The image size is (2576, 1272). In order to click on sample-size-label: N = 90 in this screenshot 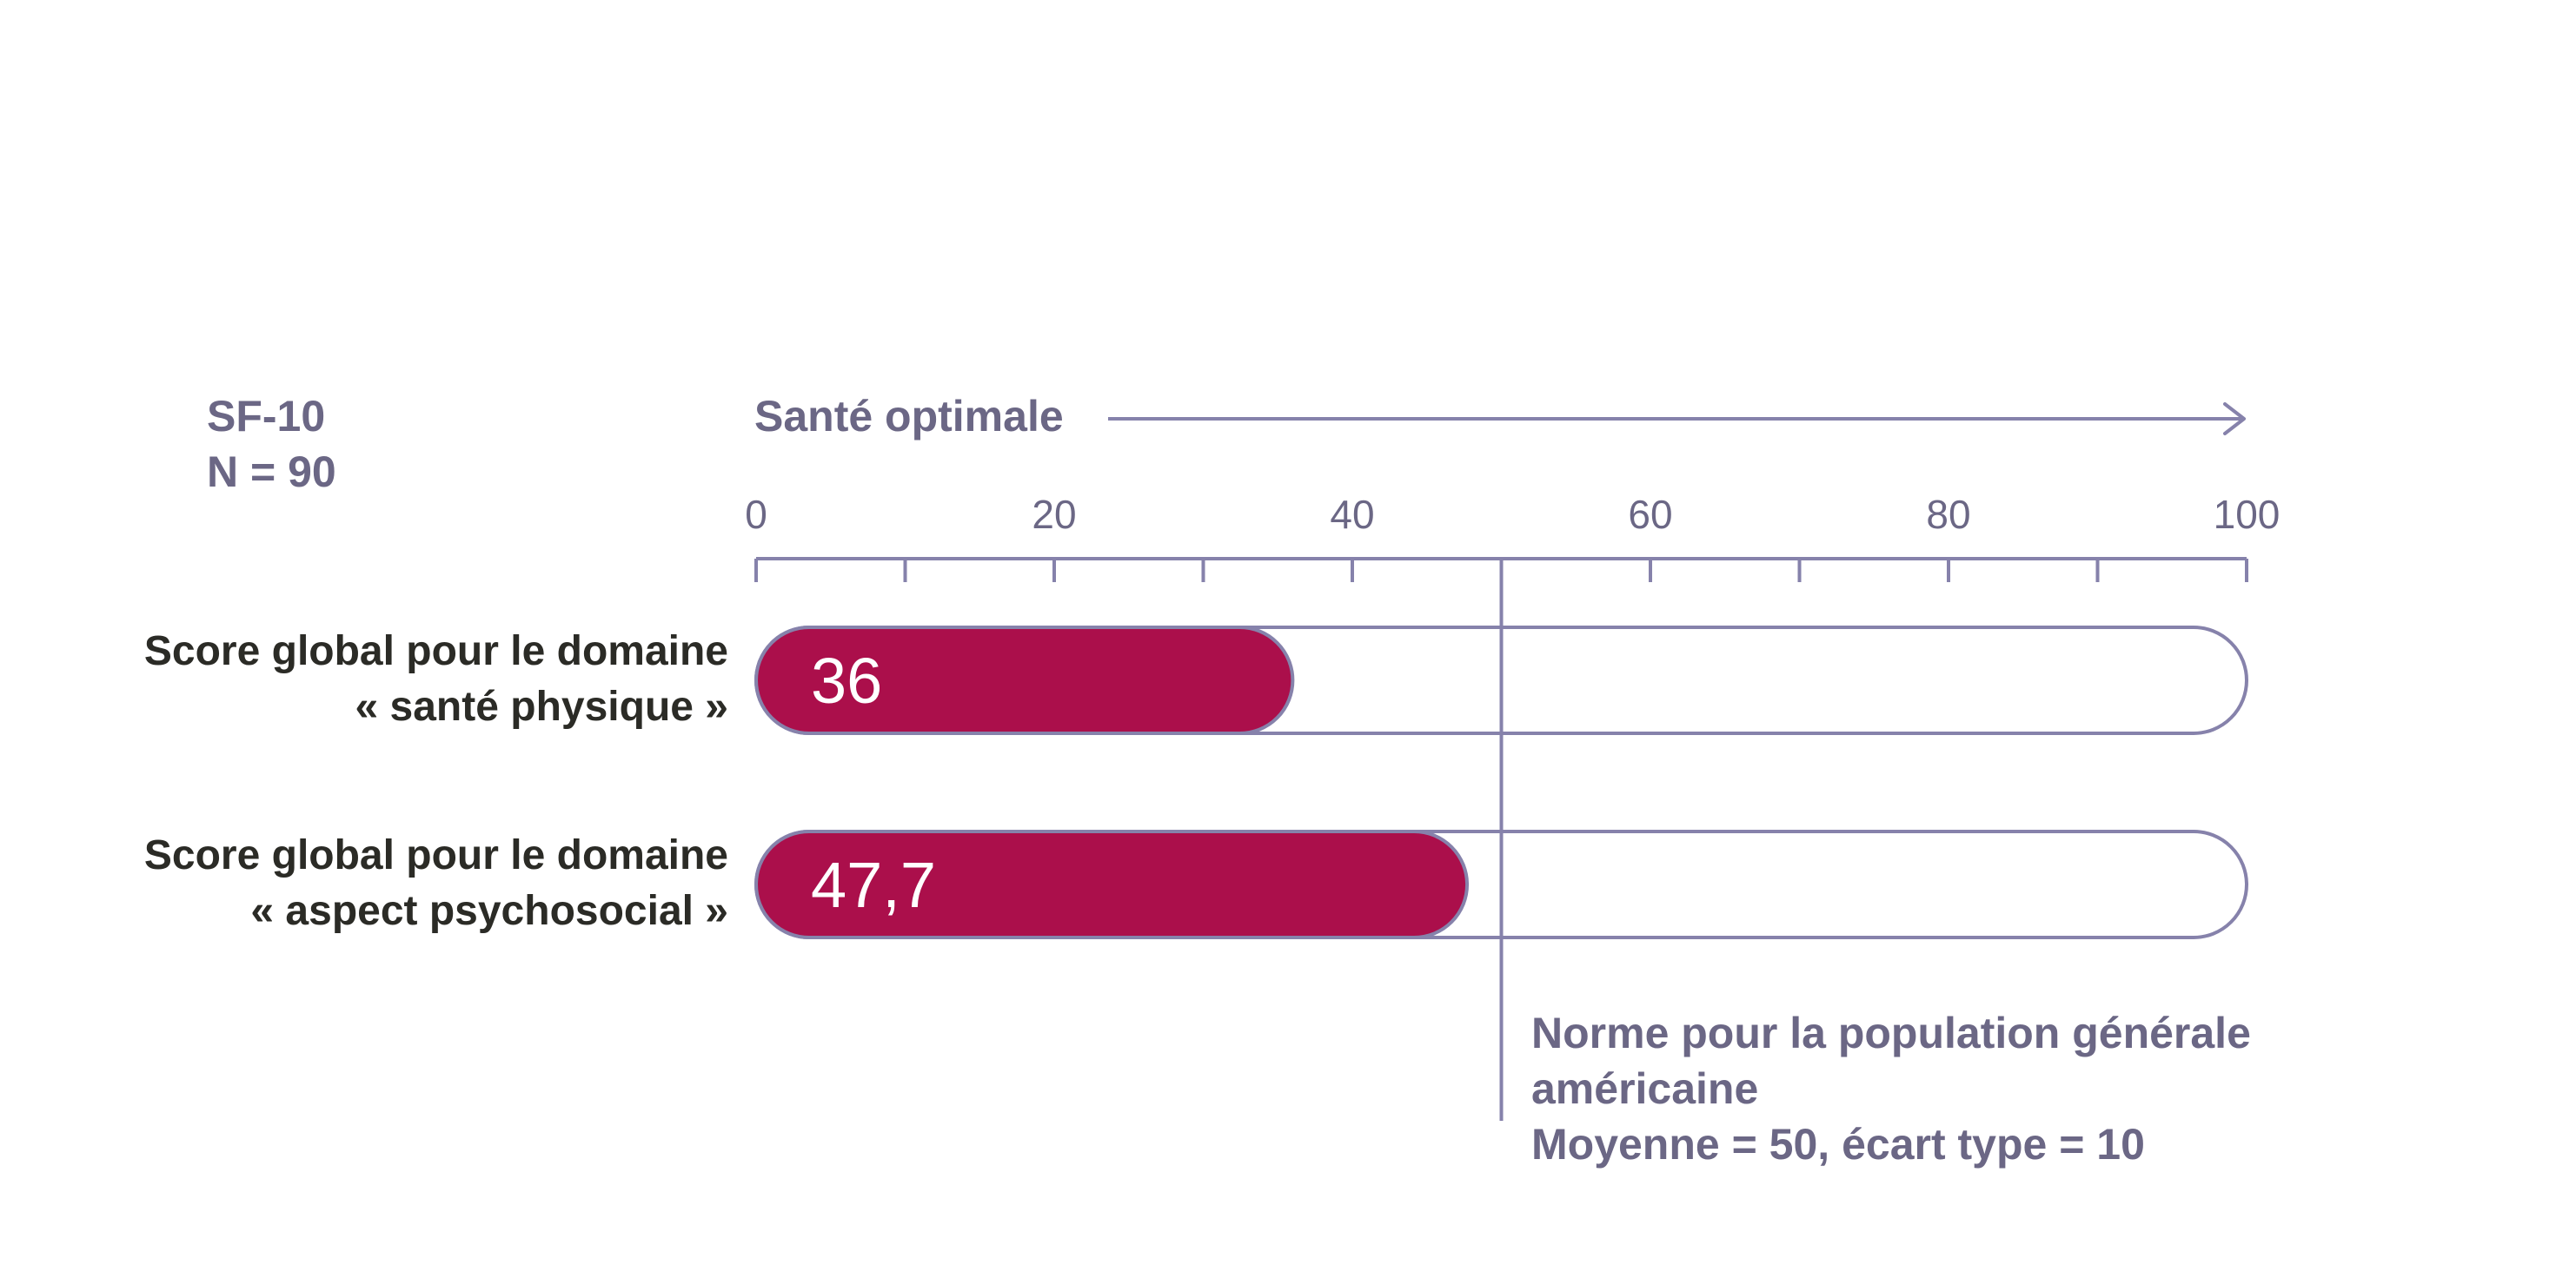, I will do `click(271, 471)`.